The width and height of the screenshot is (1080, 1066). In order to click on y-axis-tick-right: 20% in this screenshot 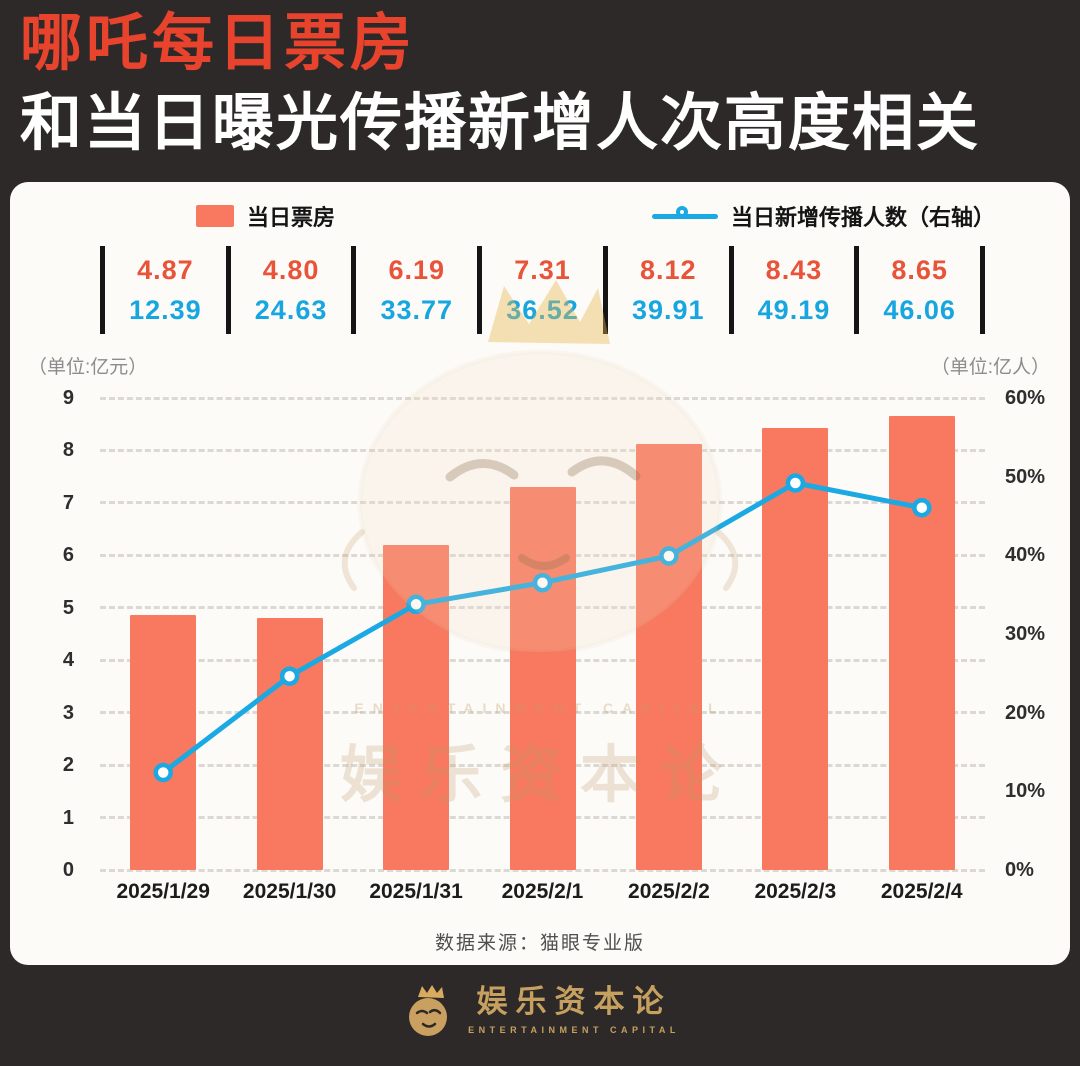, I will do `click(1025, 712)`.